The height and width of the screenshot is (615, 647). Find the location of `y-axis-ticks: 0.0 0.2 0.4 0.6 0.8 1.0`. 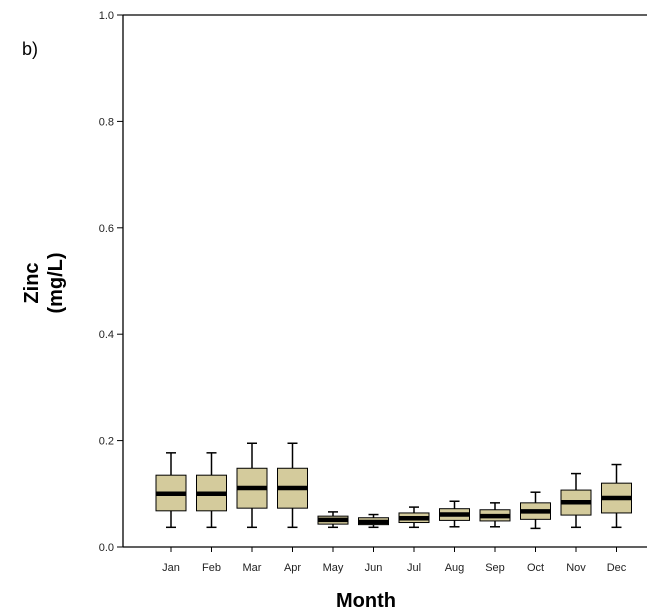

y-axis-ticks: 0.0 0.2 0.4 0.6 0.8 1.0 is located at coordinates (111, 282).